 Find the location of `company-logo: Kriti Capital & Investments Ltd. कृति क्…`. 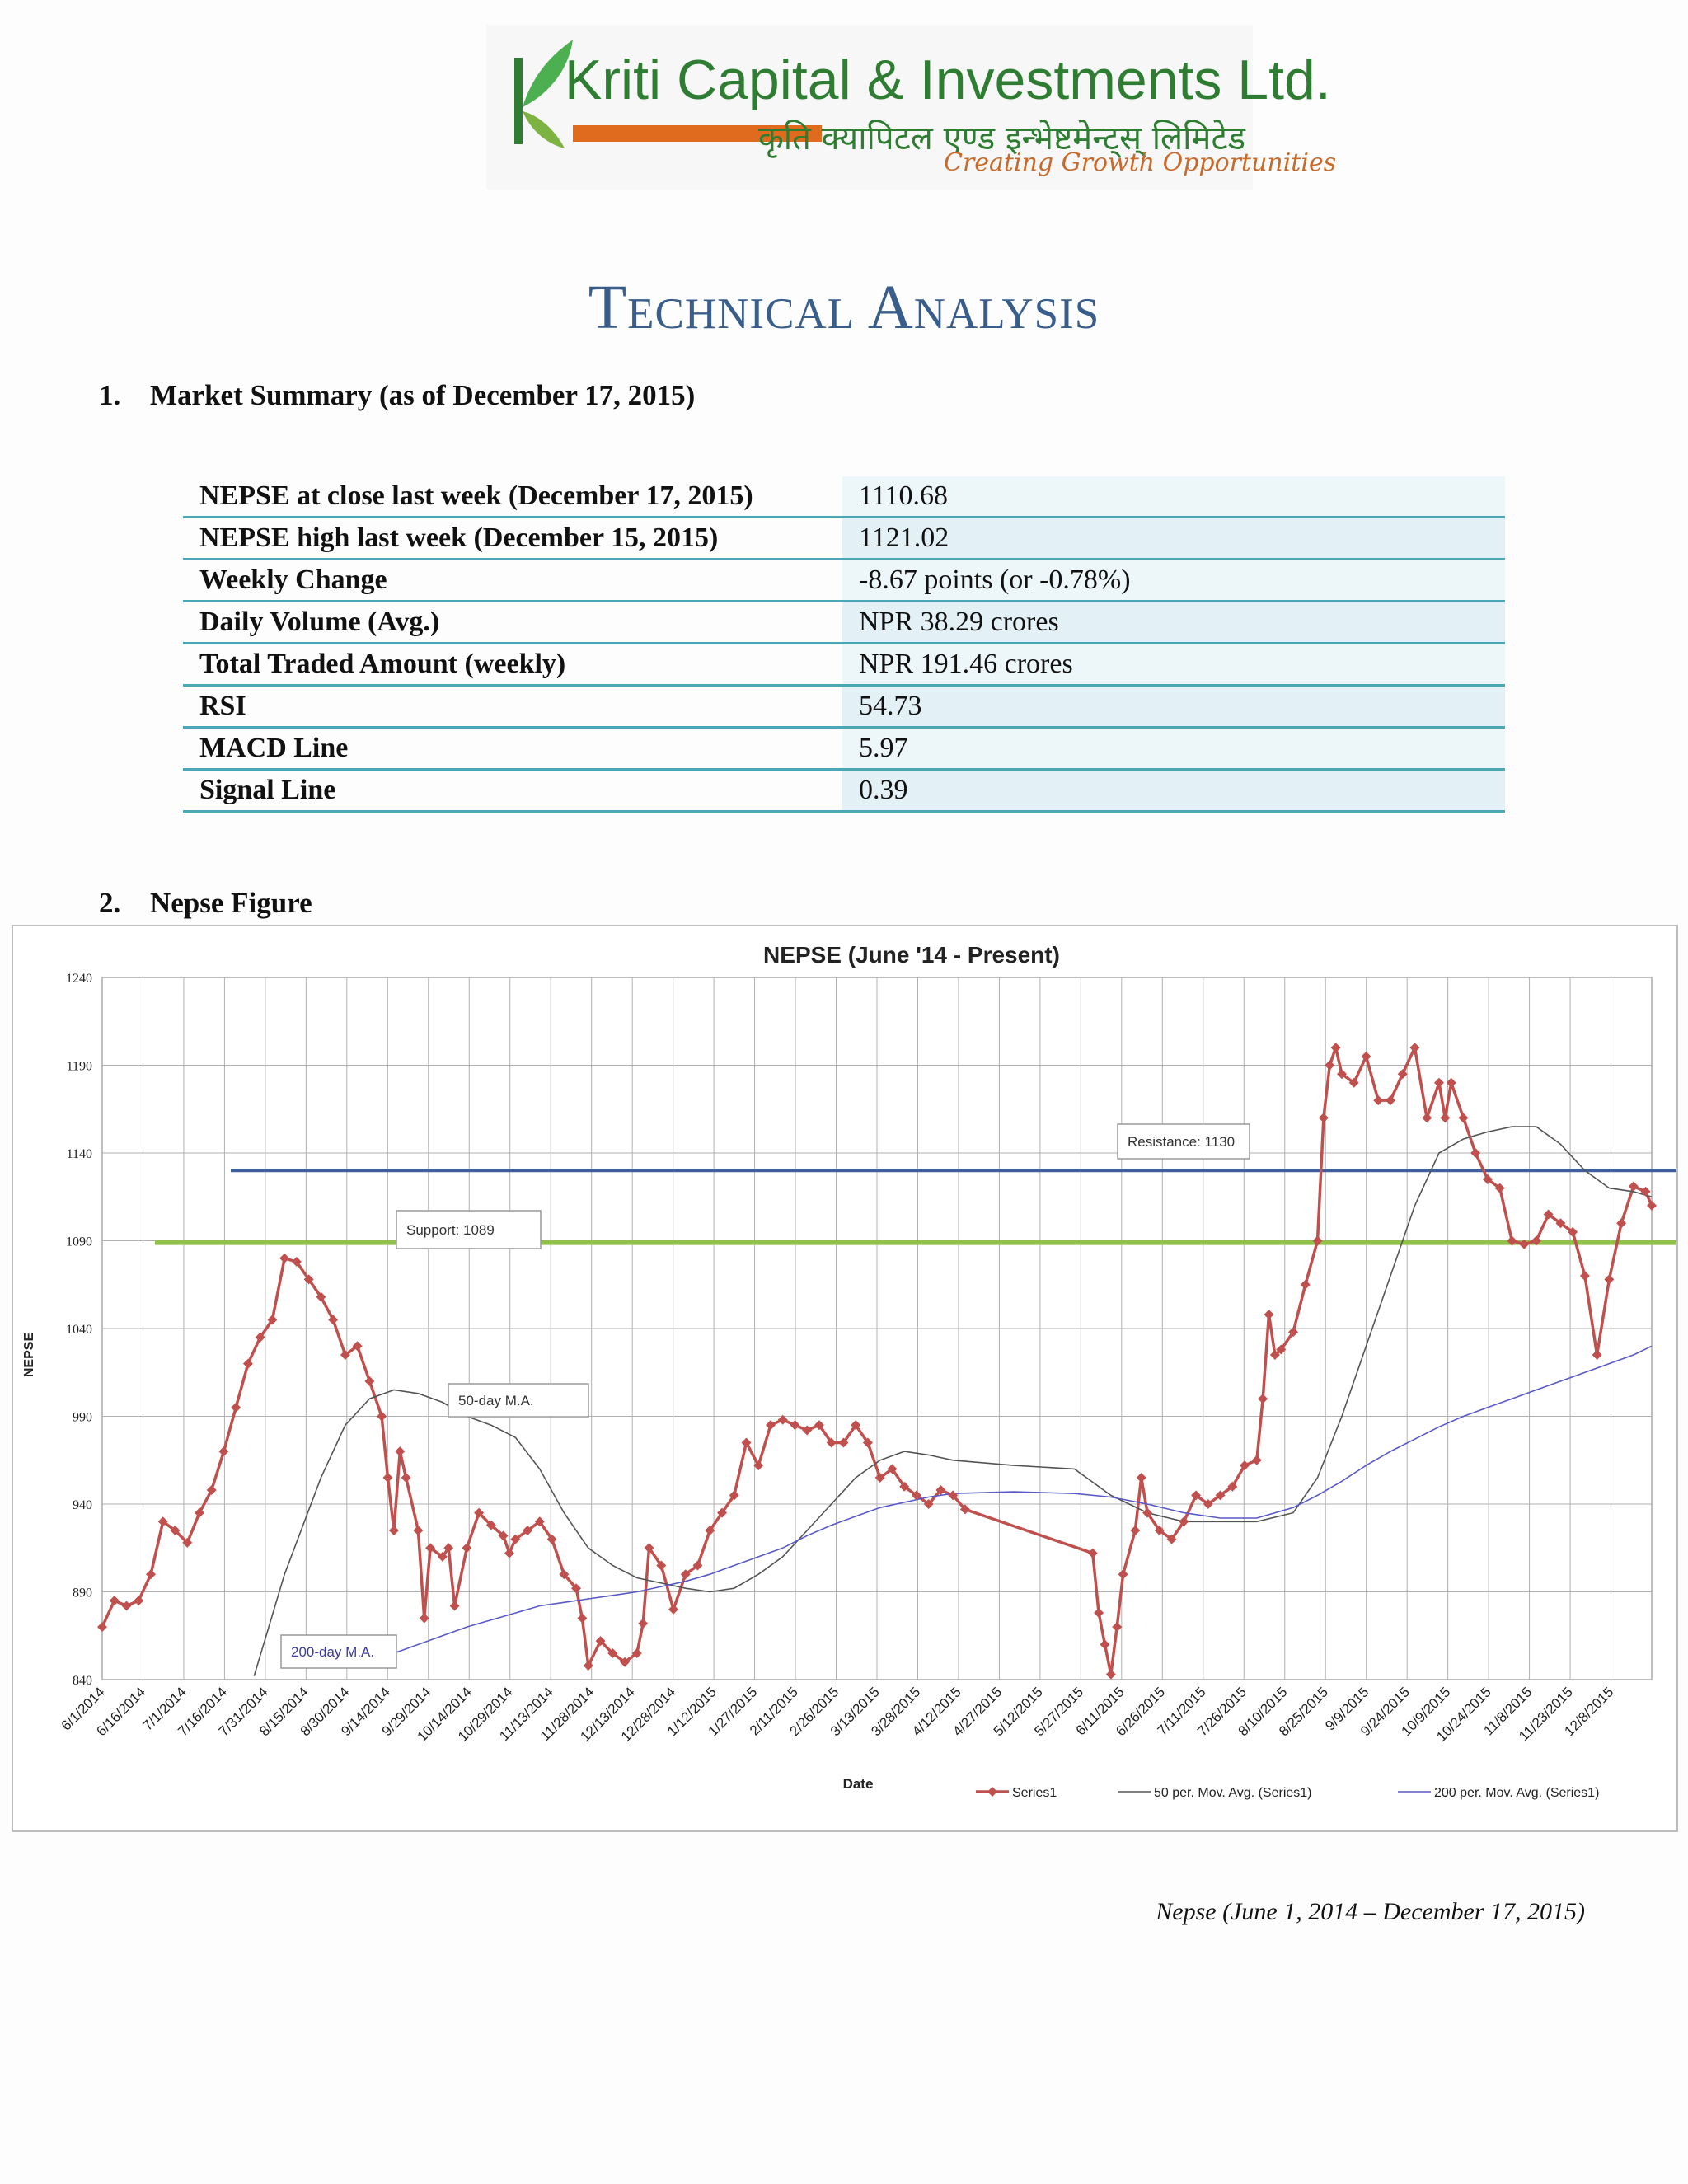

company-logo: Kriti Capital & Investments Ltd. कृति क्… is located at coordinates (911, 107).